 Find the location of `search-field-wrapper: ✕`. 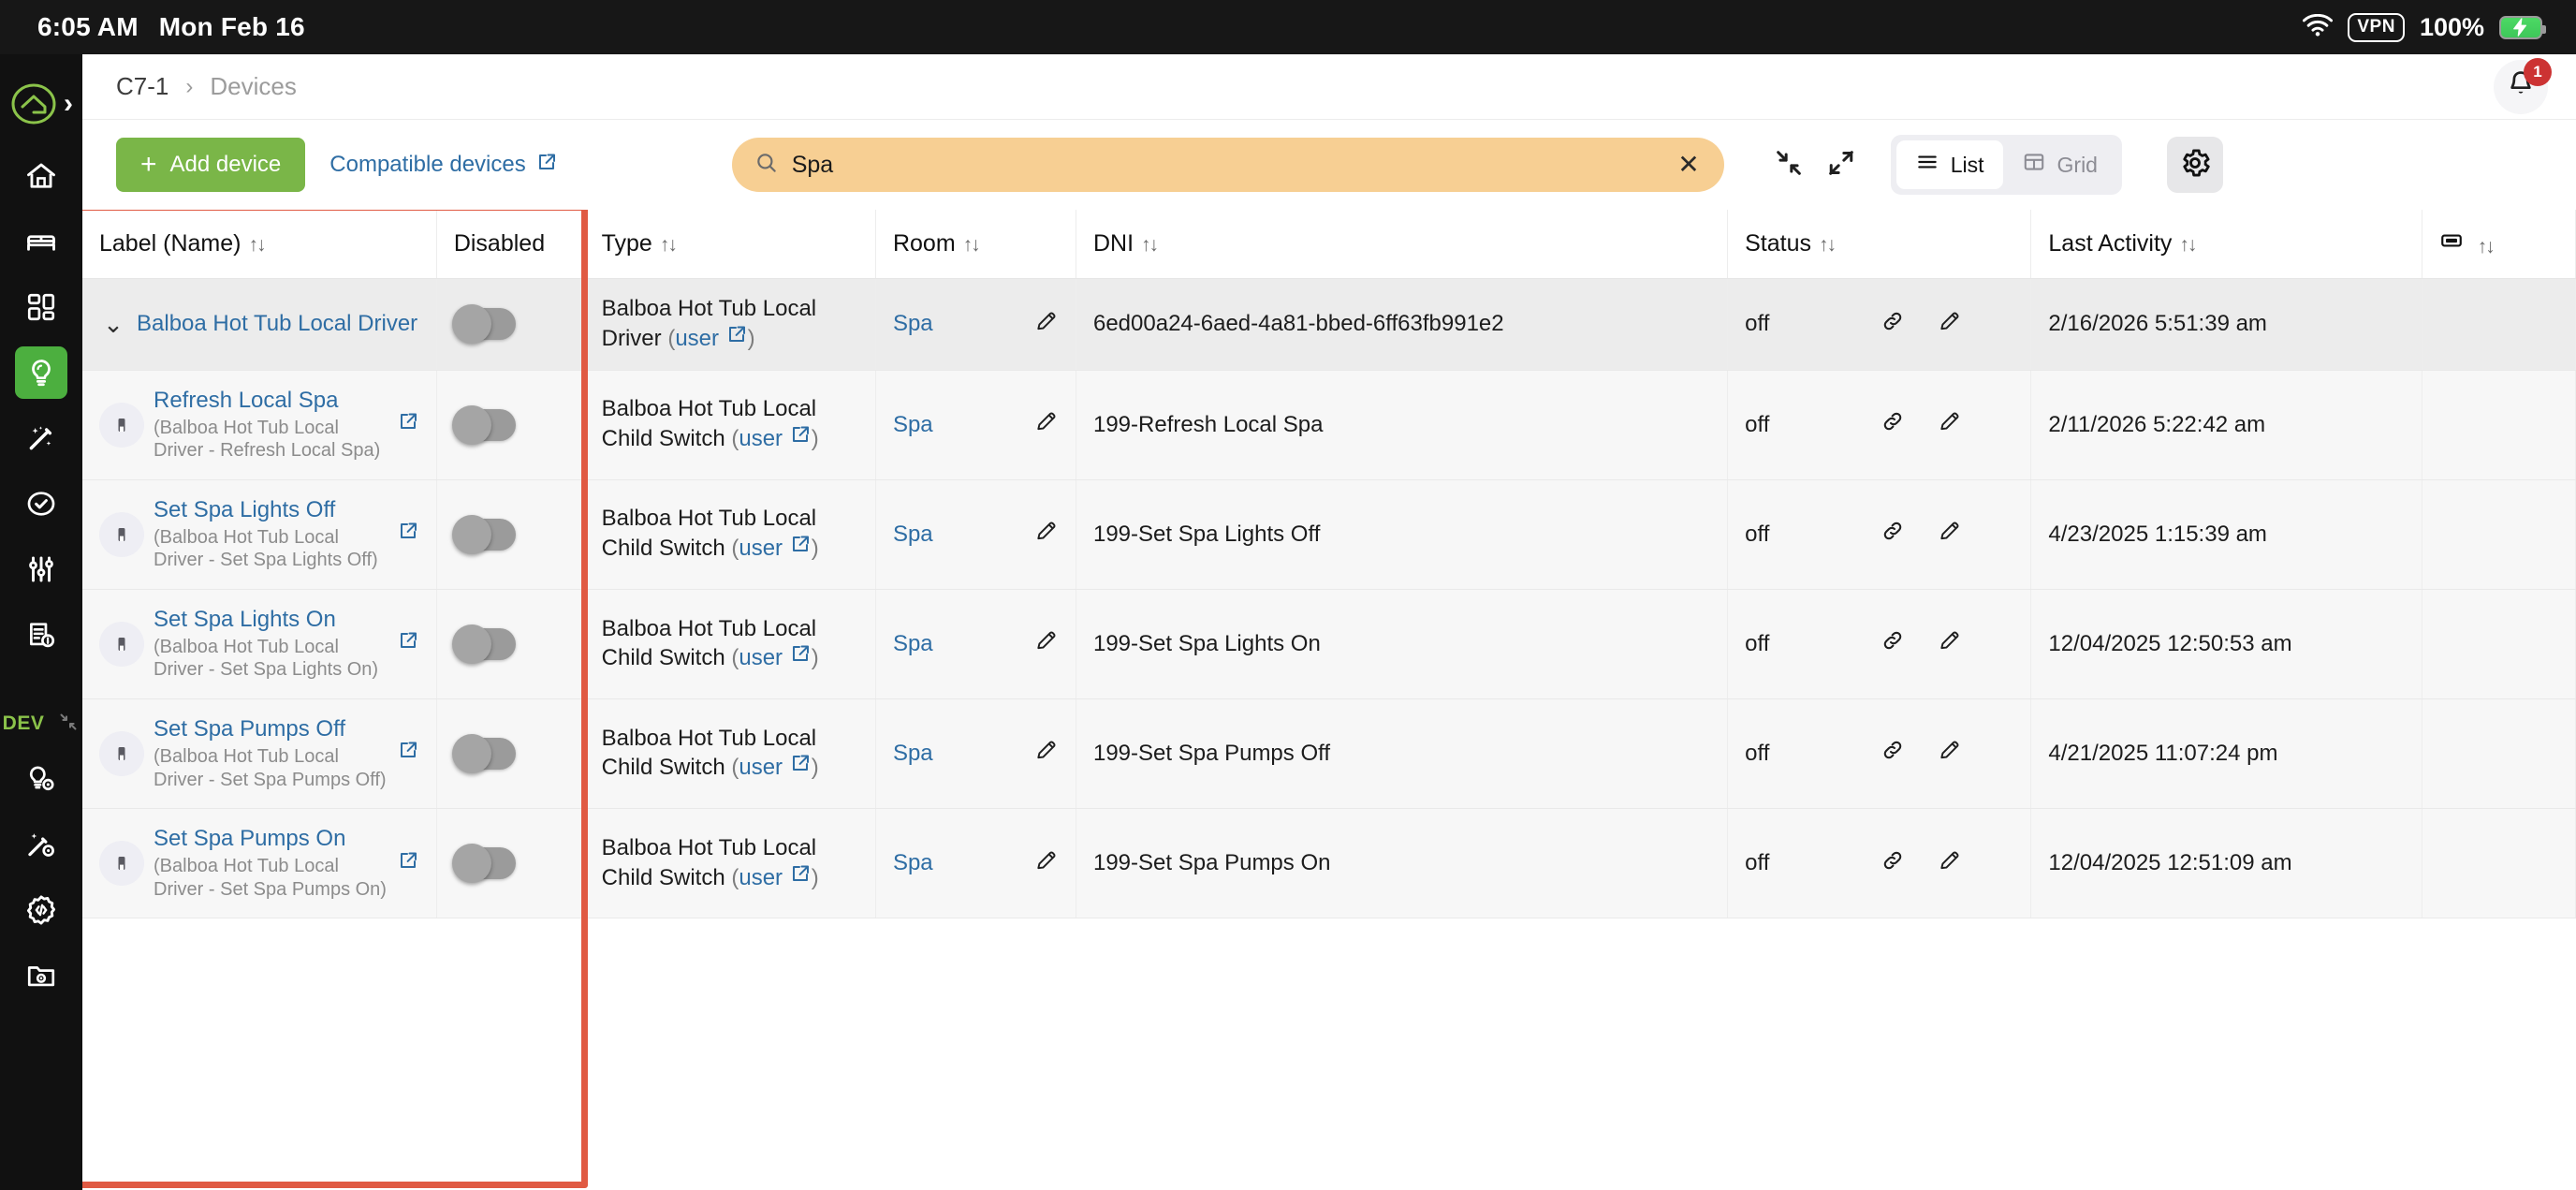

search-field-wrapper: ✕ is located at coordinates (1227, 165).